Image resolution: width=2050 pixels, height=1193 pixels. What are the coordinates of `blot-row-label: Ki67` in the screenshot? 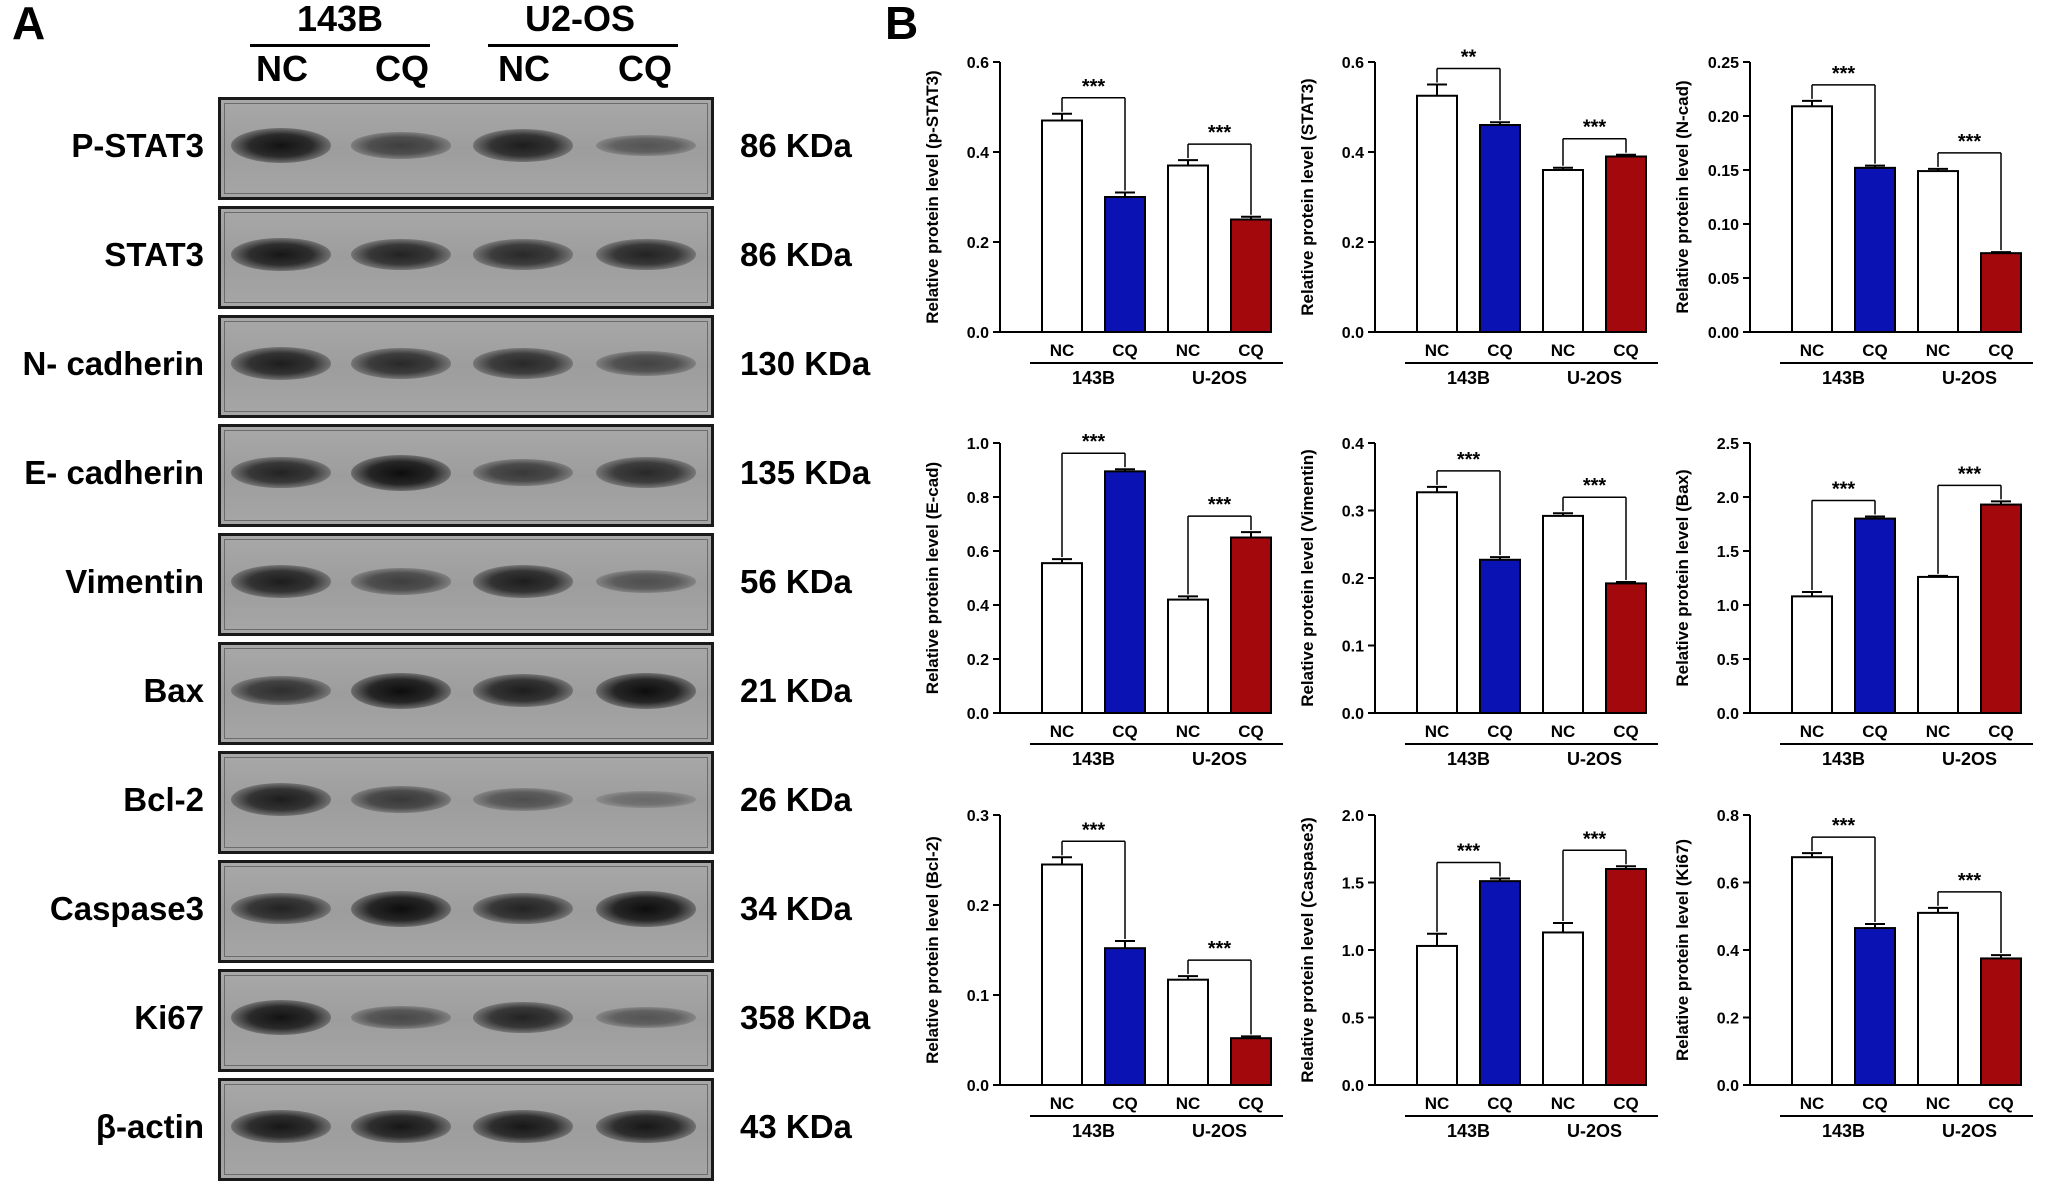 It's located at (169, 1017).